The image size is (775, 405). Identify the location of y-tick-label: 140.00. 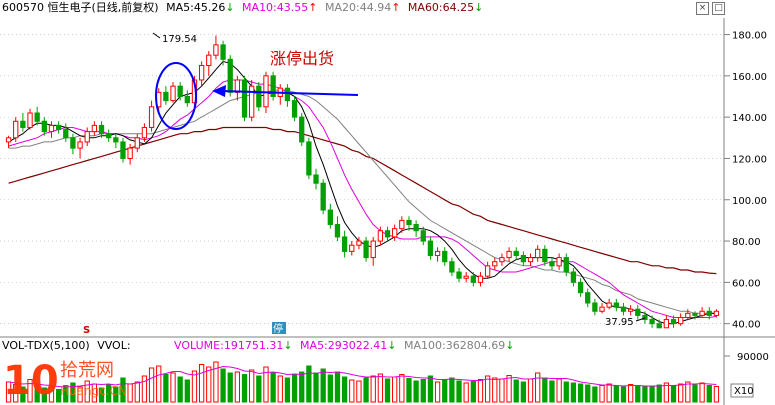
(749, 118).